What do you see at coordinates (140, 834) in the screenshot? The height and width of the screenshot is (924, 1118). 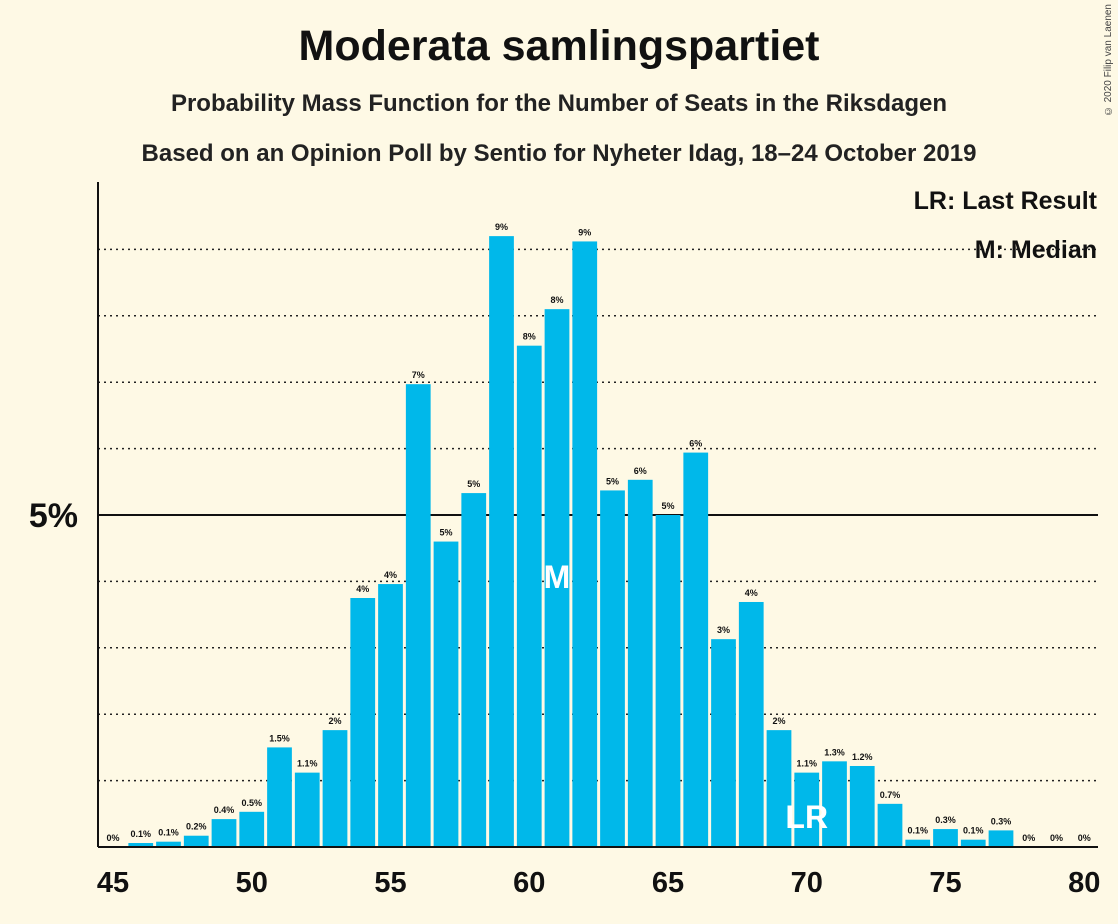 I see `bar-label-seat-46: 0.1%` at bounding box center [140, 834].